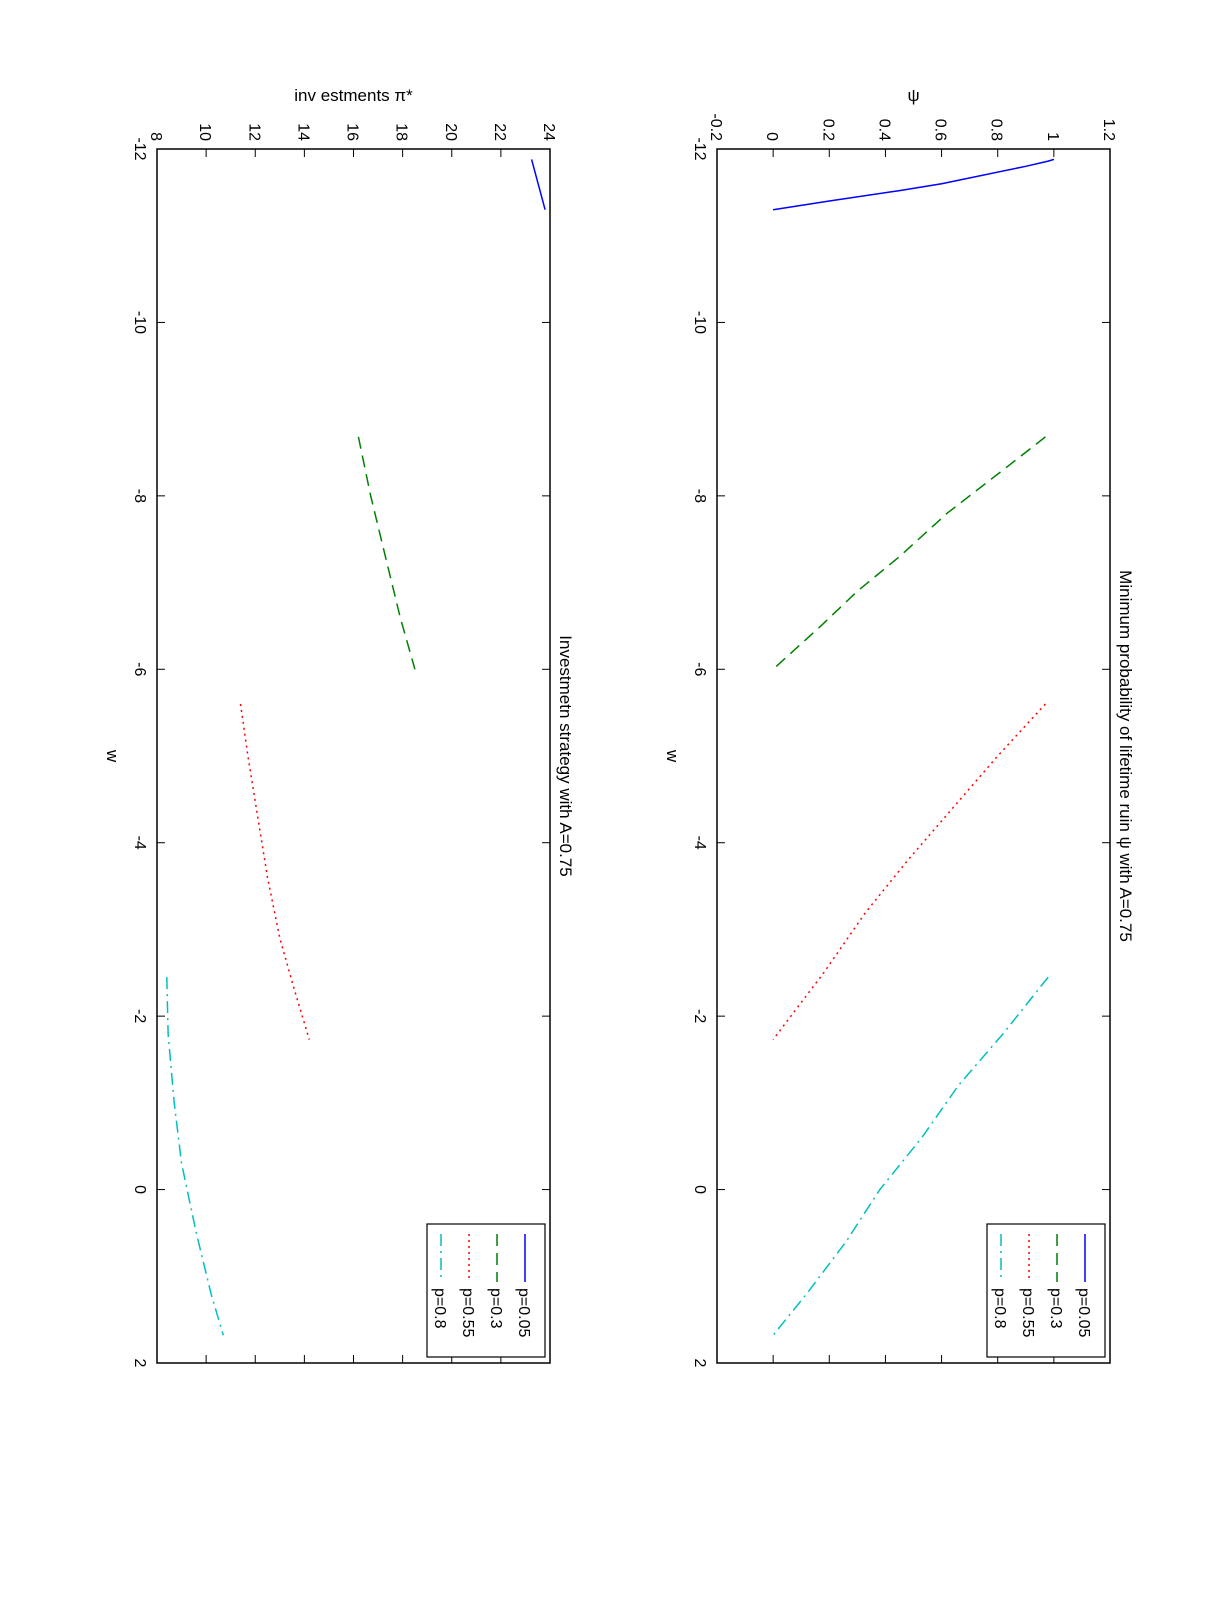 This screenshot has height=1614, width=1216. What do you see at coordinates (401, 132) in the screenshot?
I see `y-tick-label: 18` at bounding box center [401, 132].